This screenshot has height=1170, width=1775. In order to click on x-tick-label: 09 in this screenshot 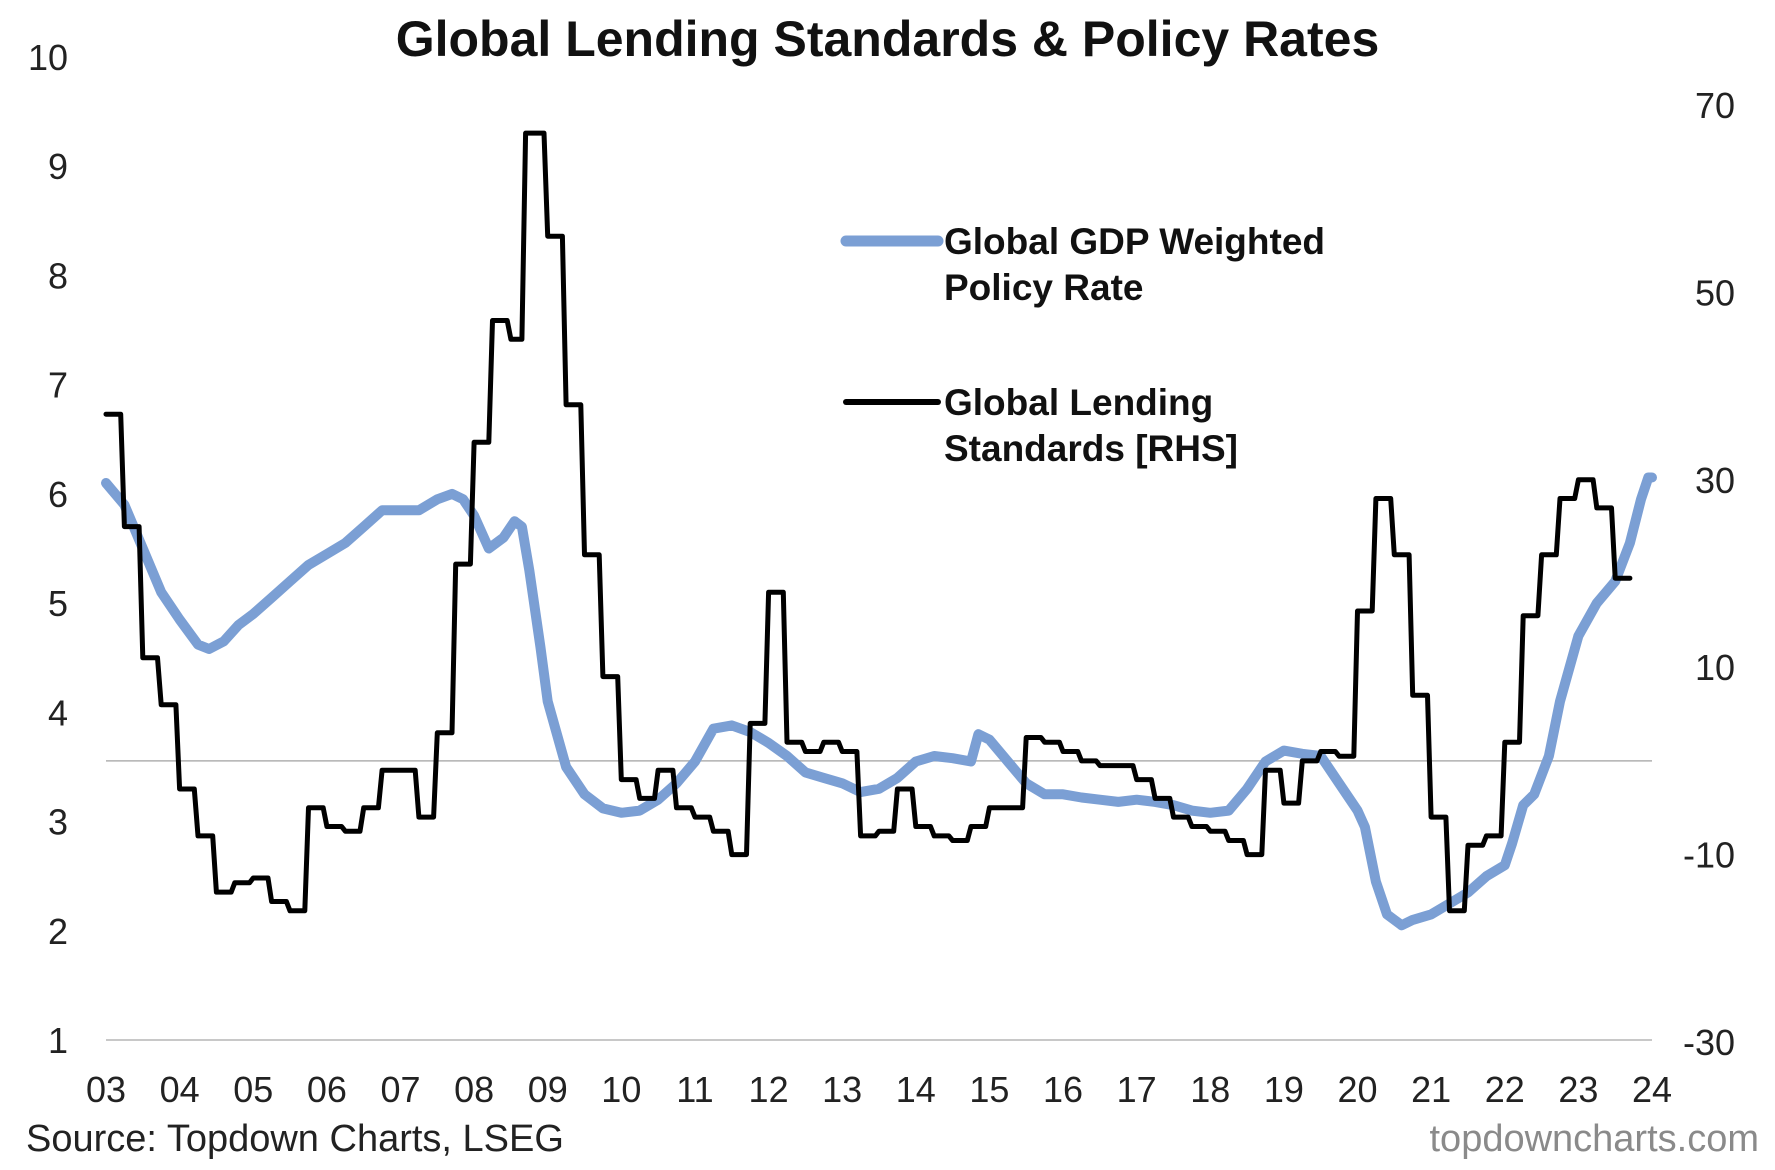, I will do `click(548, 1089)`.